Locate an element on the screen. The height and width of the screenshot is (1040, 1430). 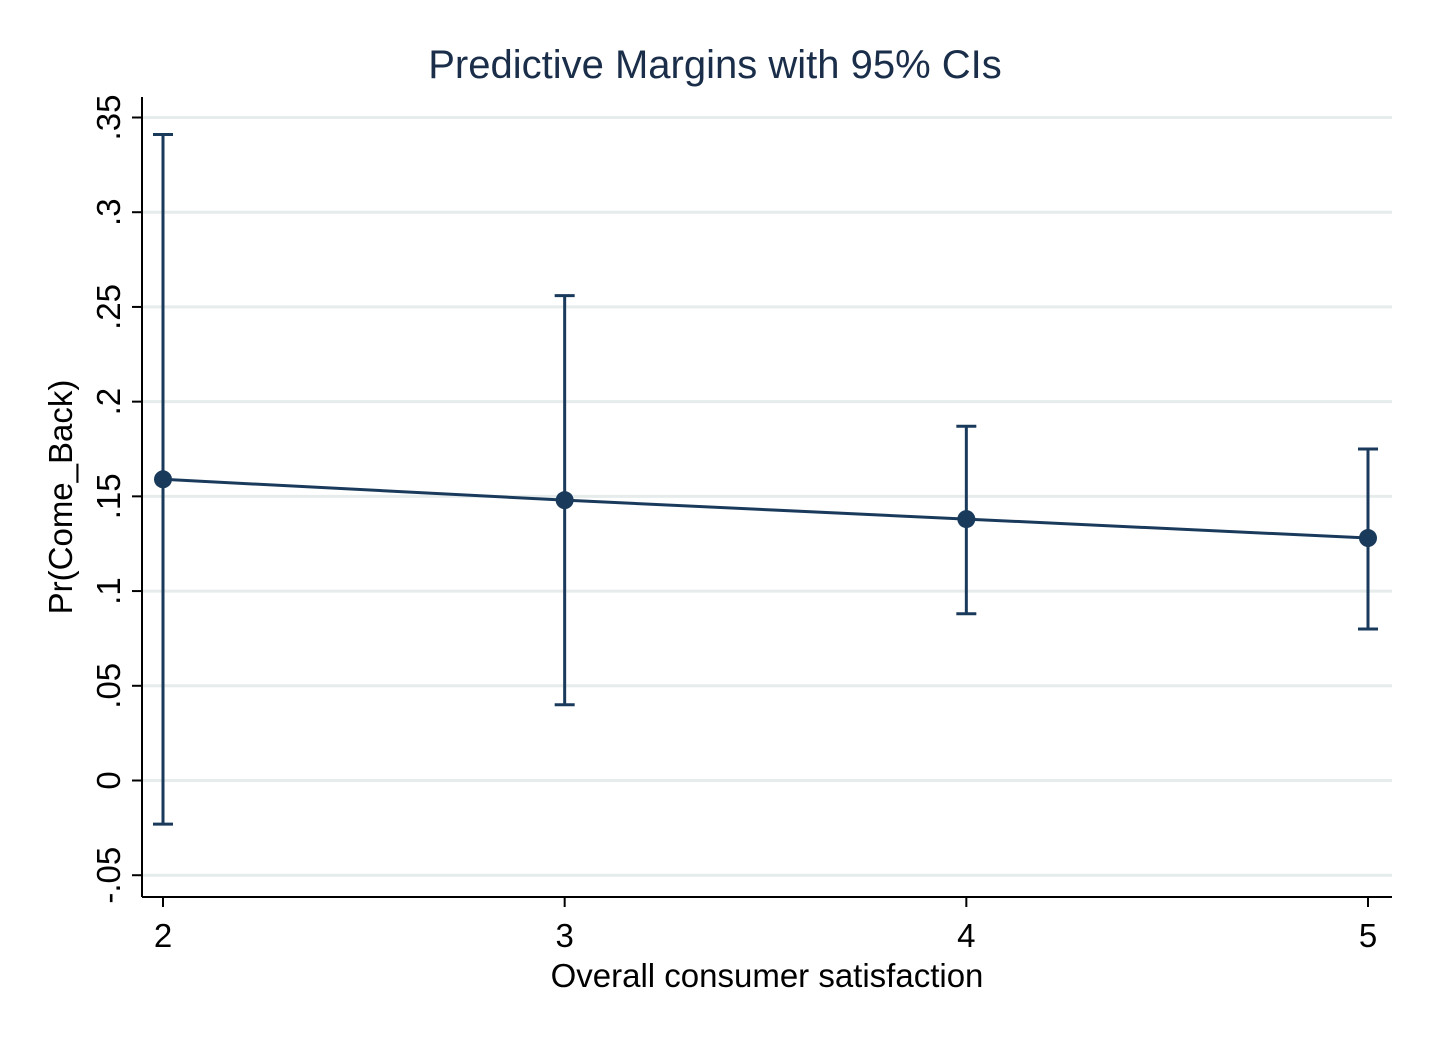
x-tick-label: 3 is located at coordinates (564, 935).